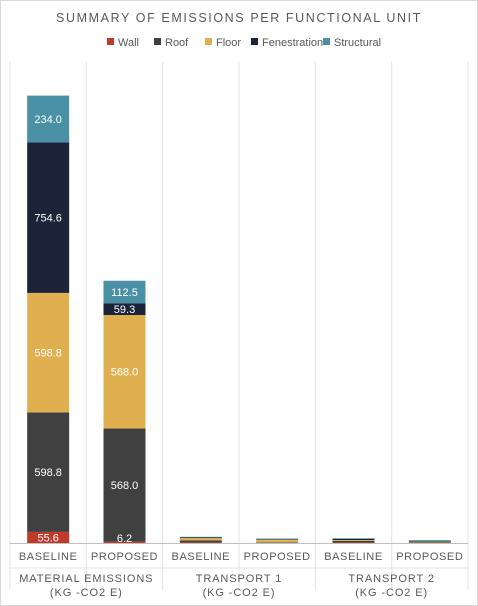 This screenshot has height=606, width=478. What do you see at coordinates (244, 43) in the screenshot?
I see `legend: Wall Roof Floor Fenestration Structural` at bounding box center [244, 43].